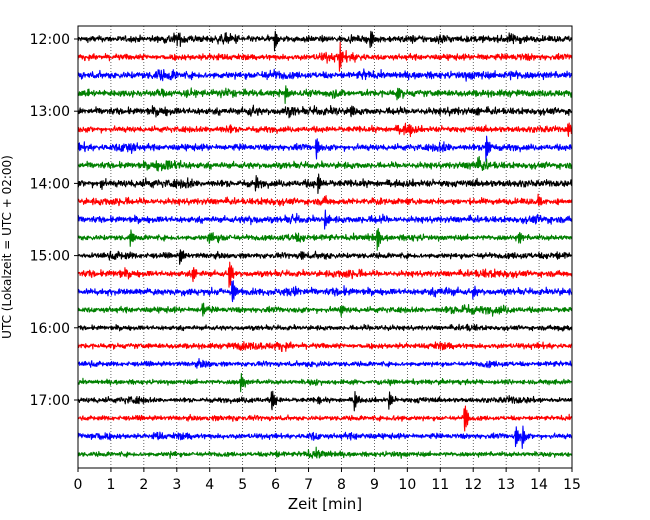 This screenshot has height=520, width=650. I want to click on x-tick-label: 8, so click(341, 485).